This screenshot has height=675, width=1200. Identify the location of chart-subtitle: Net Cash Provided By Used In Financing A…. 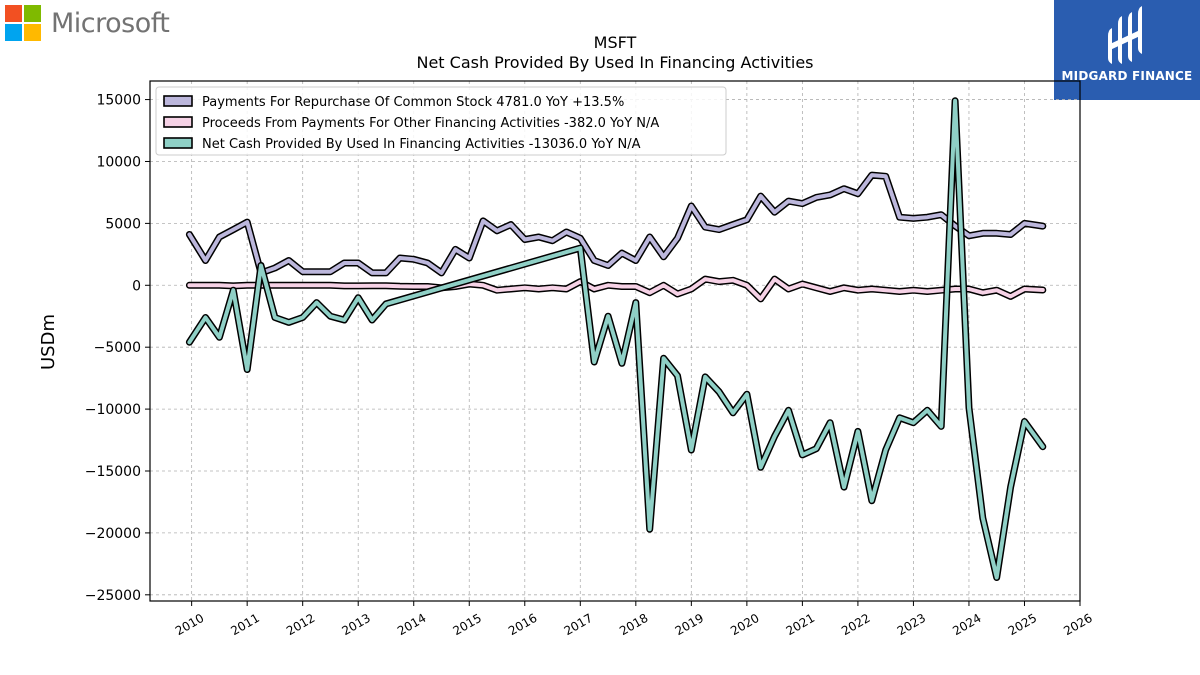
(614, 62).